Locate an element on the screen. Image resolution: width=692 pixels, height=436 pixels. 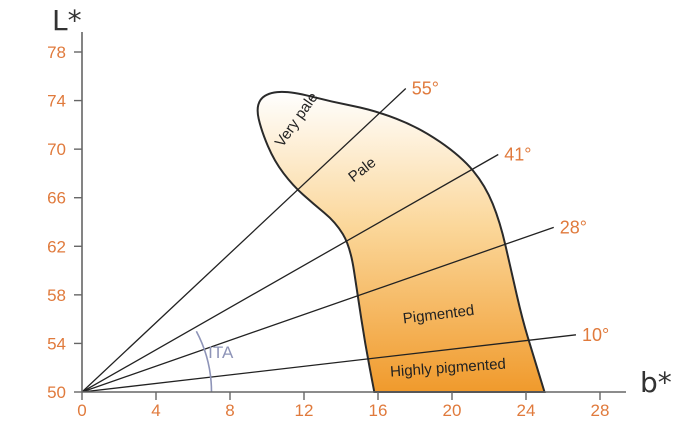
ray-label-10: 10° is located at coordinates (595, 335).